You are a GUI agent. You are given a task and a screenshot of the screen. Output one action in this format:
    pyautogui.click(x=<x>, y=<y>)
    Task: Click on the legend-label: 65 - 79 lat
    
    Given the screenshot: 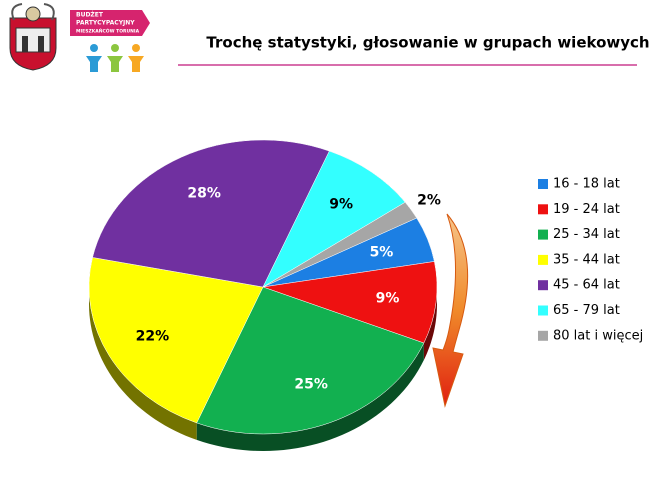 What is the action you would take?
    pyautogui.click(x=586, y=310)
    